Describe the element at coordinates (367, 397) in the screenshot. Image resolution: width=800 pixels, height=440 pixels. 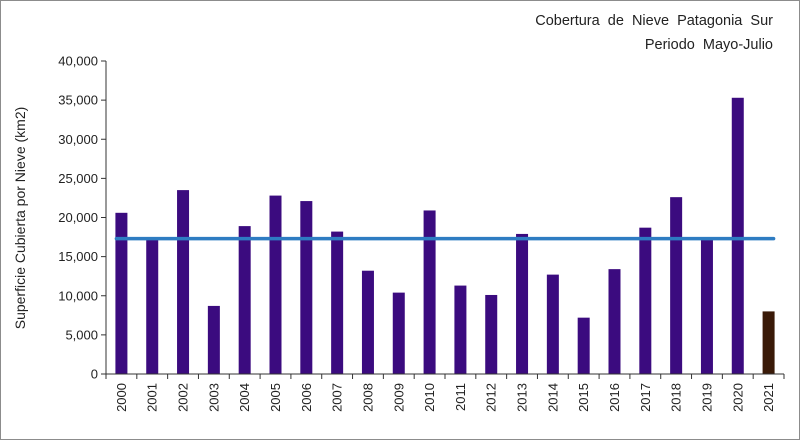
I see `x-tick-label: 2008` at that location.